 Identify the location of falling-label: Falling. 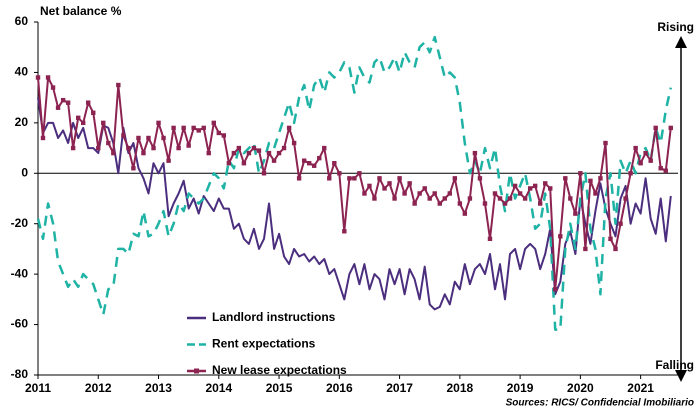
(674, 365).